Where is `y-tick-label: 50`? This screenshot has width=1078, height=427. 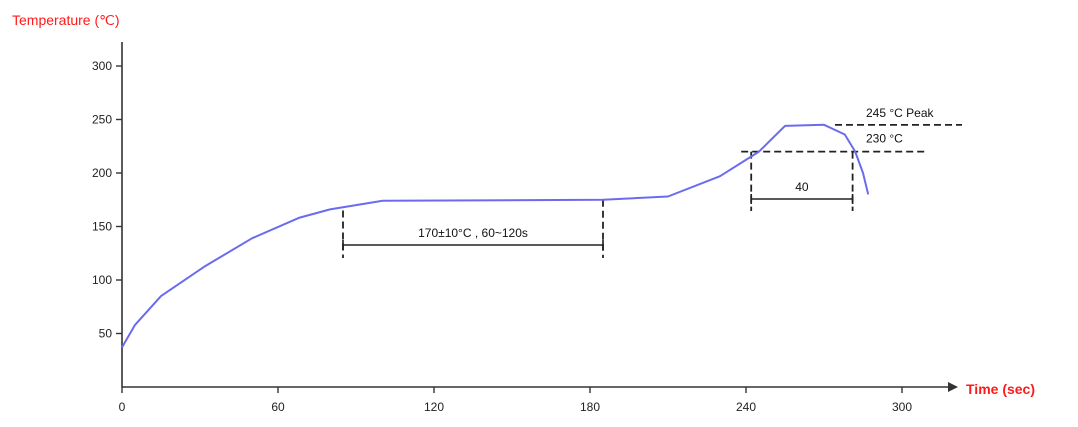 y-tick-label: 50 is located at coordinates (106, 334).